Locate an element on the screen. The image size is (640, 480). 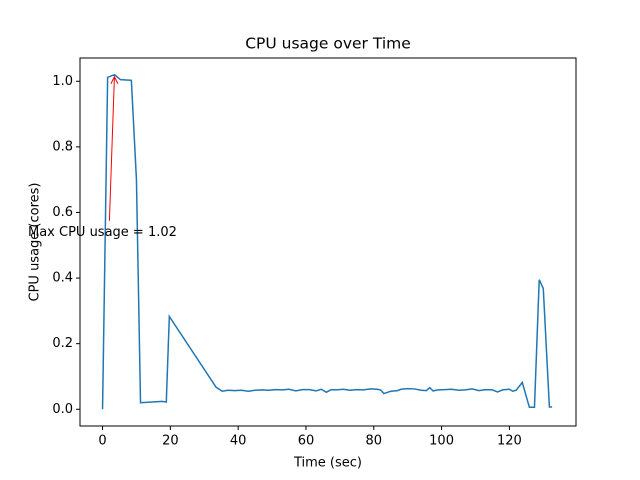
y-tick-label: 0.8 is located at coordinates (62, 146).